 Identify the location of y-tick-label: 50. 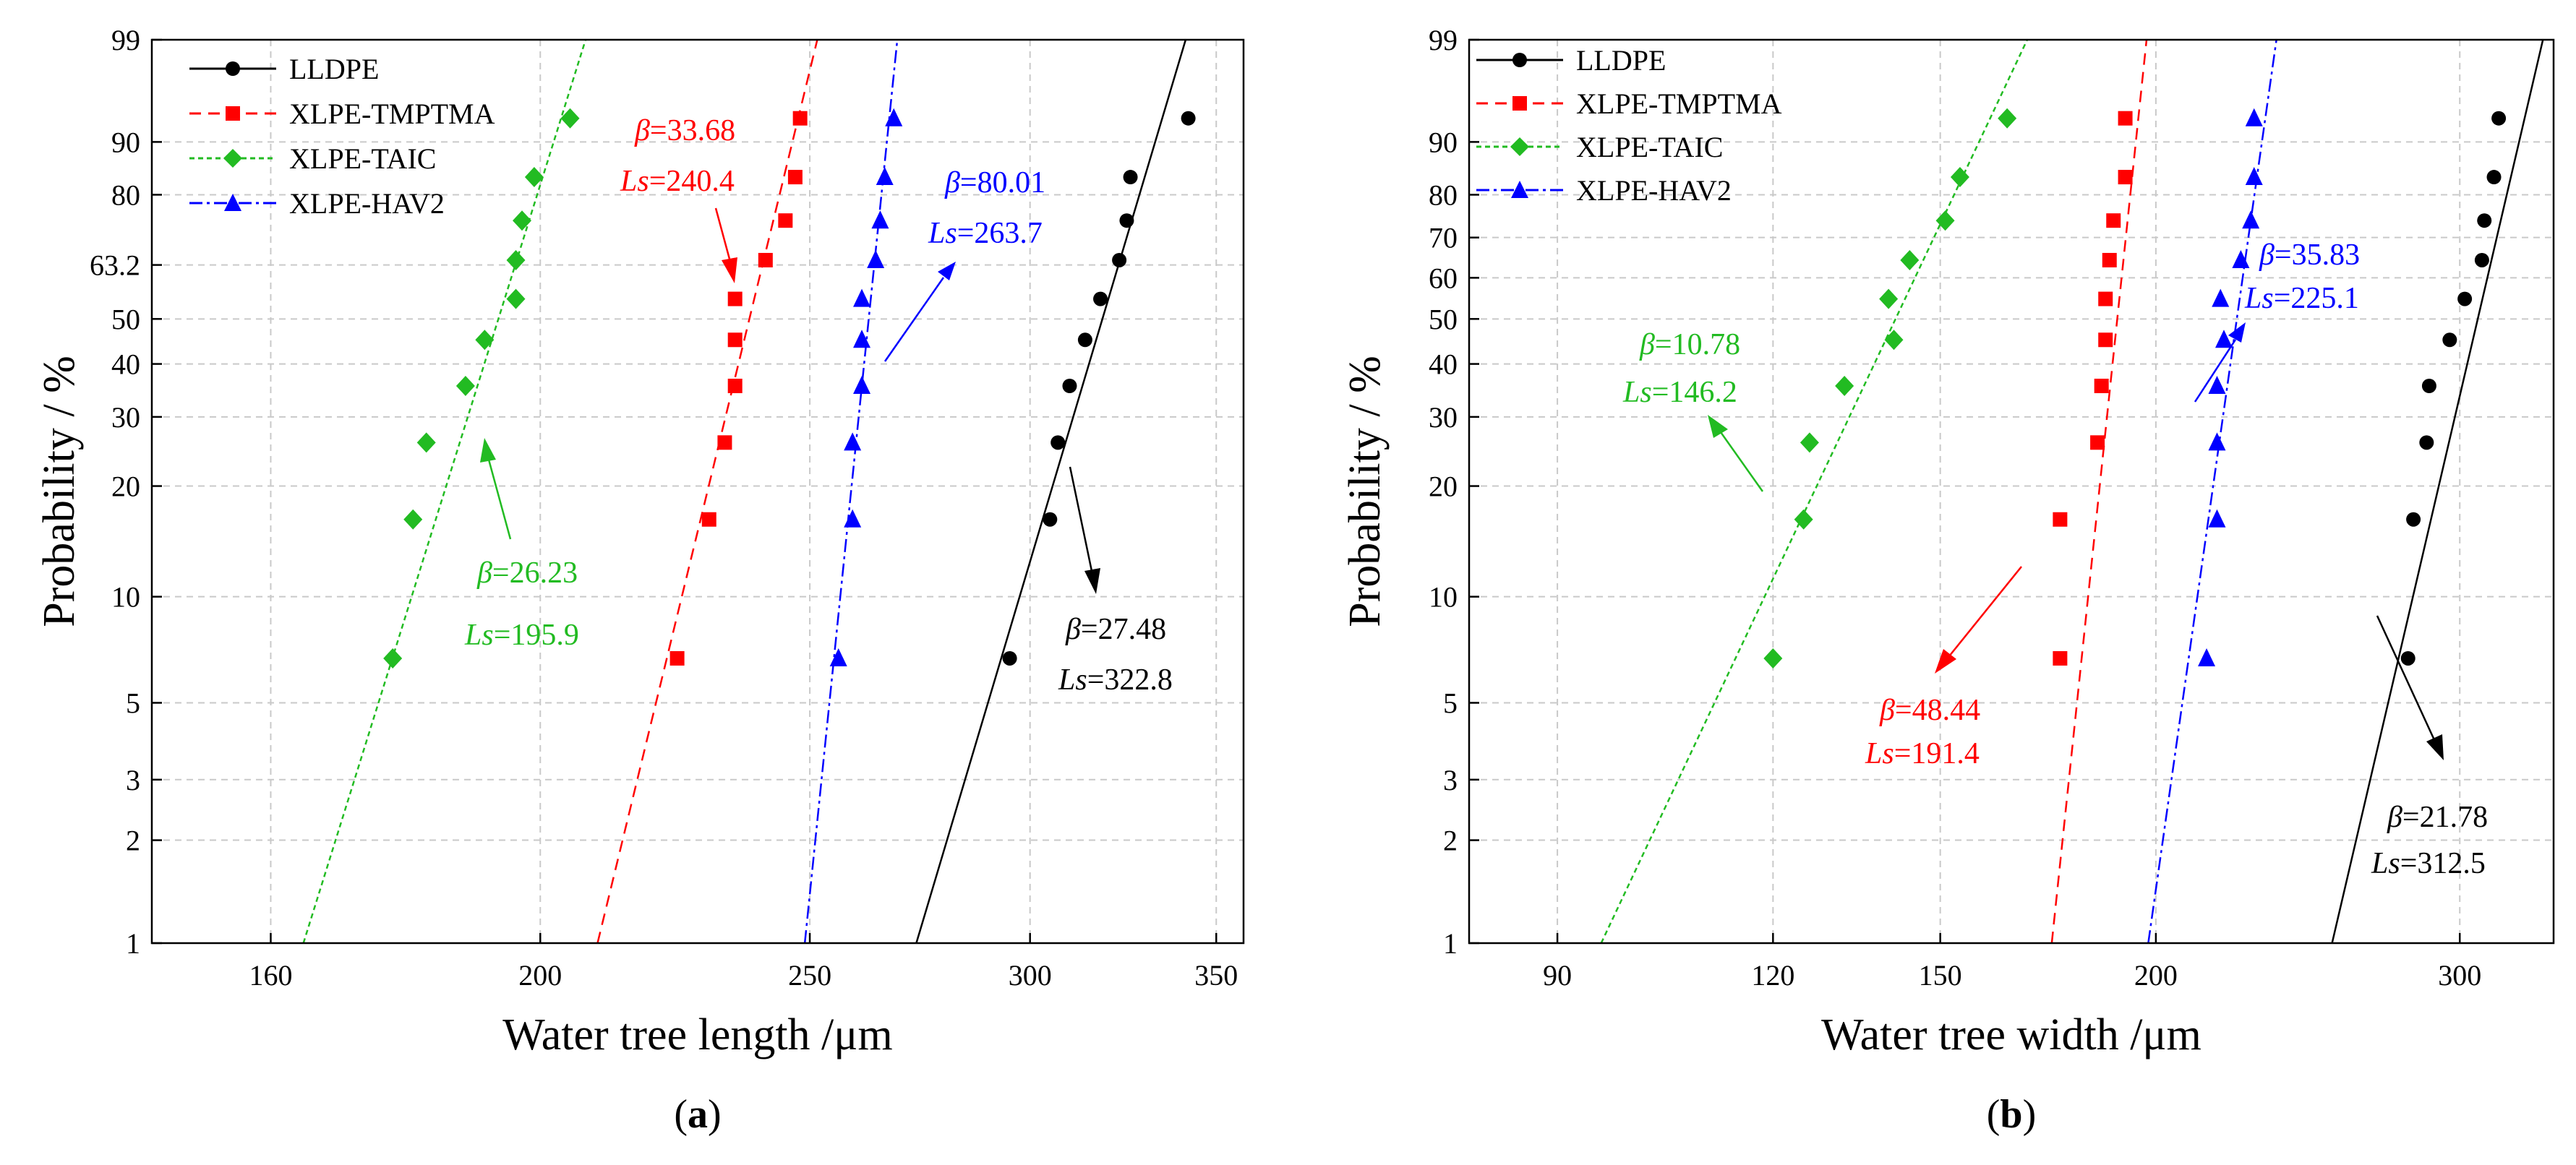
(1443, 319).